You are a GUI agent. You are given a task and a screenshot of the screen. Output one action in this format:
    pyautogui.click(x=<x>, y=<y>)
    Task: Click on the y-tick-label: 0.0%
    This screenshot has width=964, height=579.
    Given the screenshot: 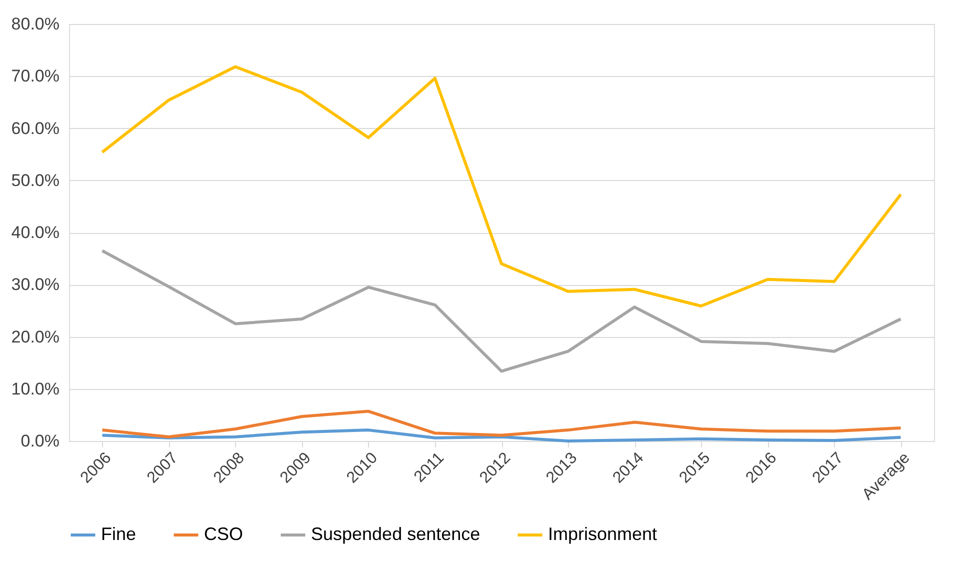 What is the action you would take?
    pyautogui.click(x=40, y=441)
    